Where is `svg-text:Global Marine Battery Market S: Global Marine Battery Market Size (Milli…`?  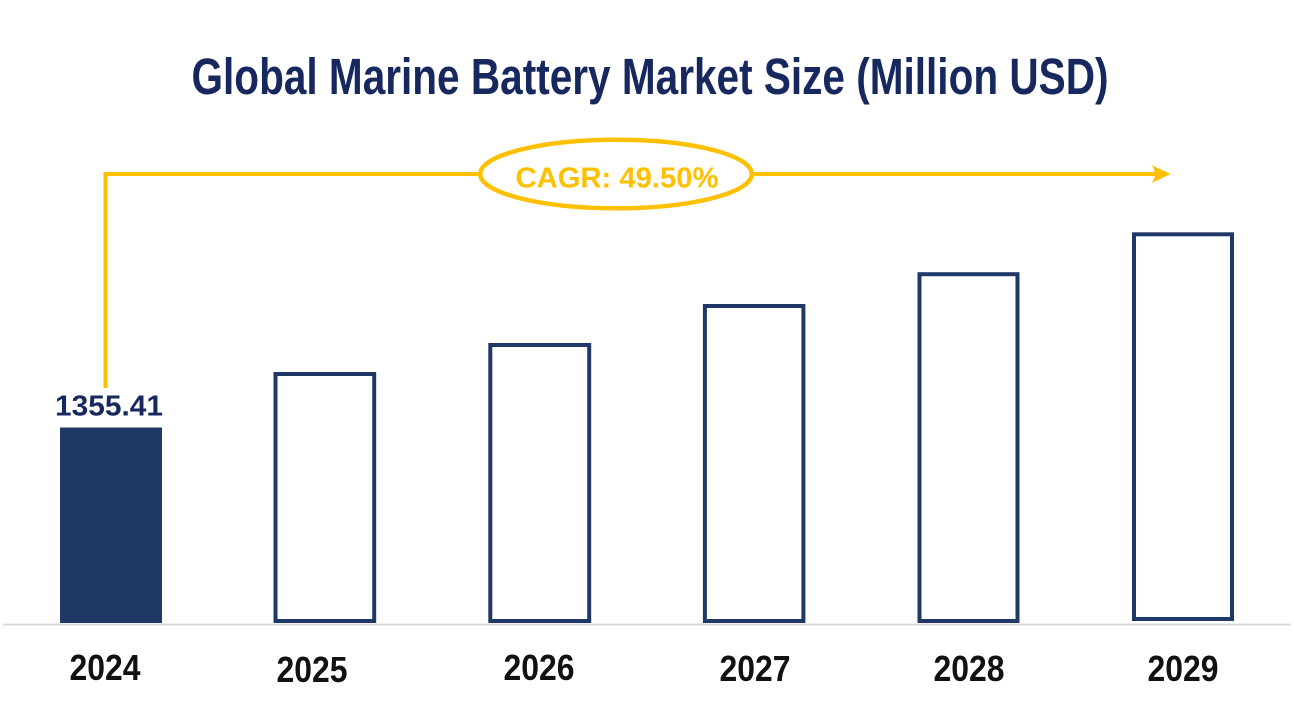 svg-text:Global Marine Battery Market S: Global Marine Battery Market Size (Milli… is located at coordinates (650, 76).